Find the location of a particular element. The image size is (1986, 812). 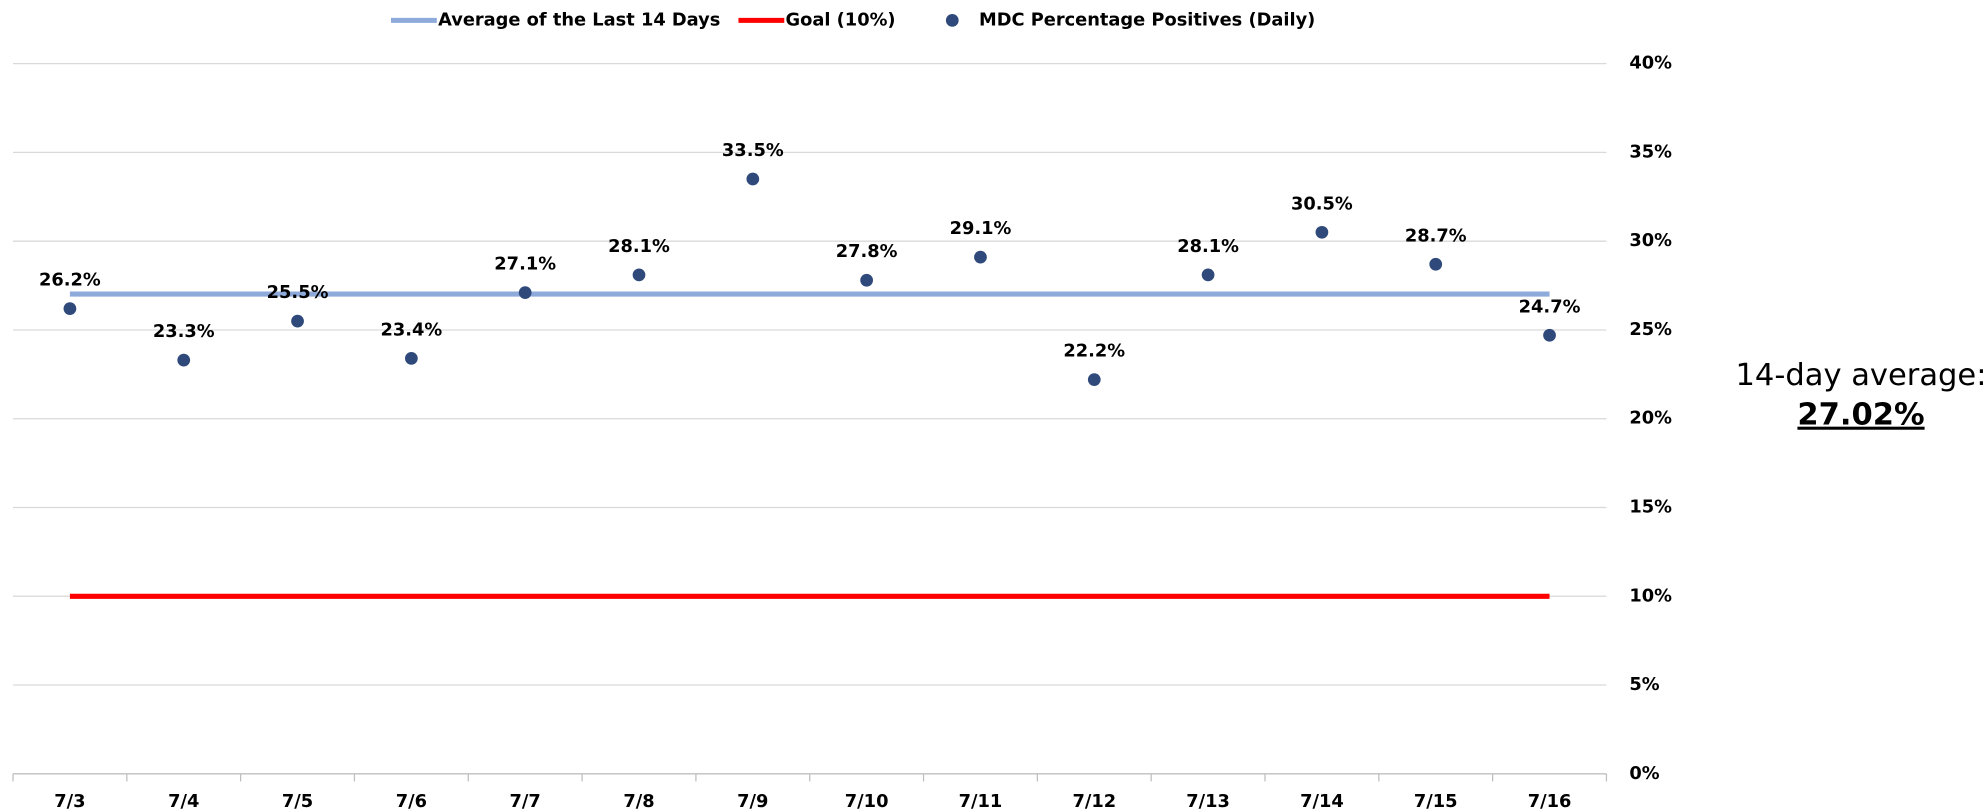

data-label: 23.4% is located at coordinates (411, 329).